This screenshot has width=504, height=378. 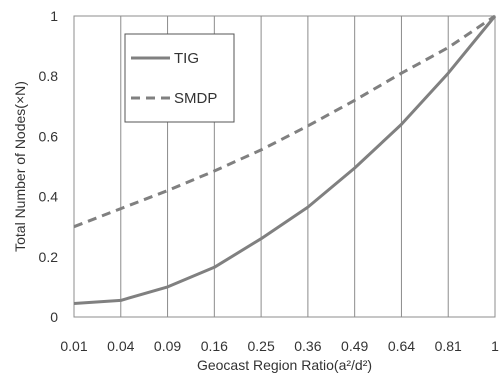 What do you see at coordinates (49, 197) in the screenshot?
I see `y-tick-label: 0.4` at bounding box center [49, 197].